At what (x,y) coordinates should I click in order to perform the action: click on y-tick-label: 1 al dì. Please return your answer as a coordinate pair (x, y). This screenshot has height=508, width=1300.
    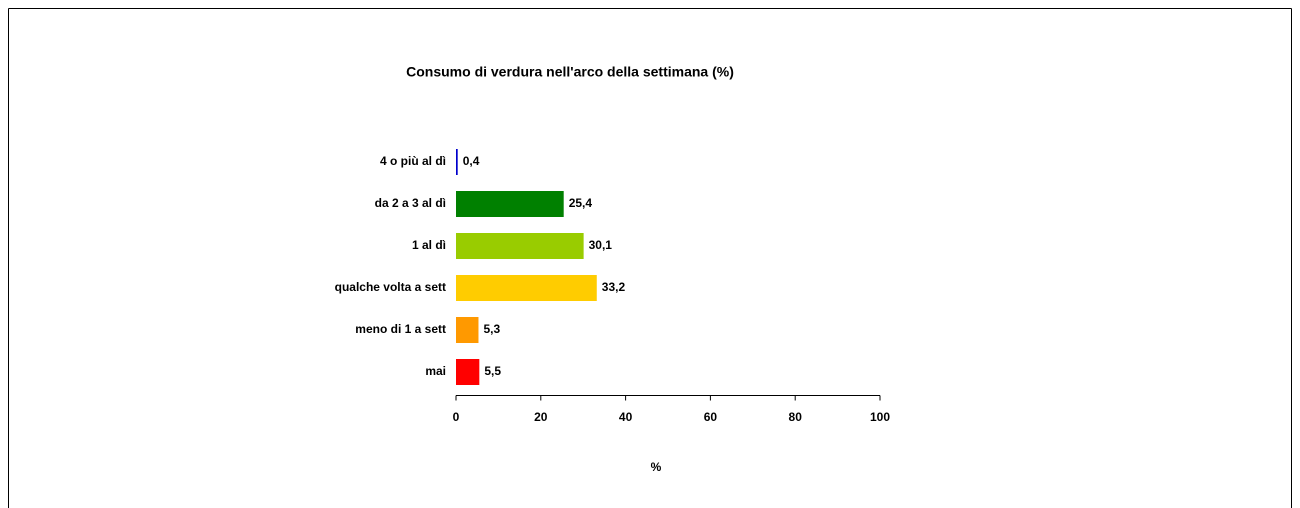
    Looking at the image, I should click on (429, 245).